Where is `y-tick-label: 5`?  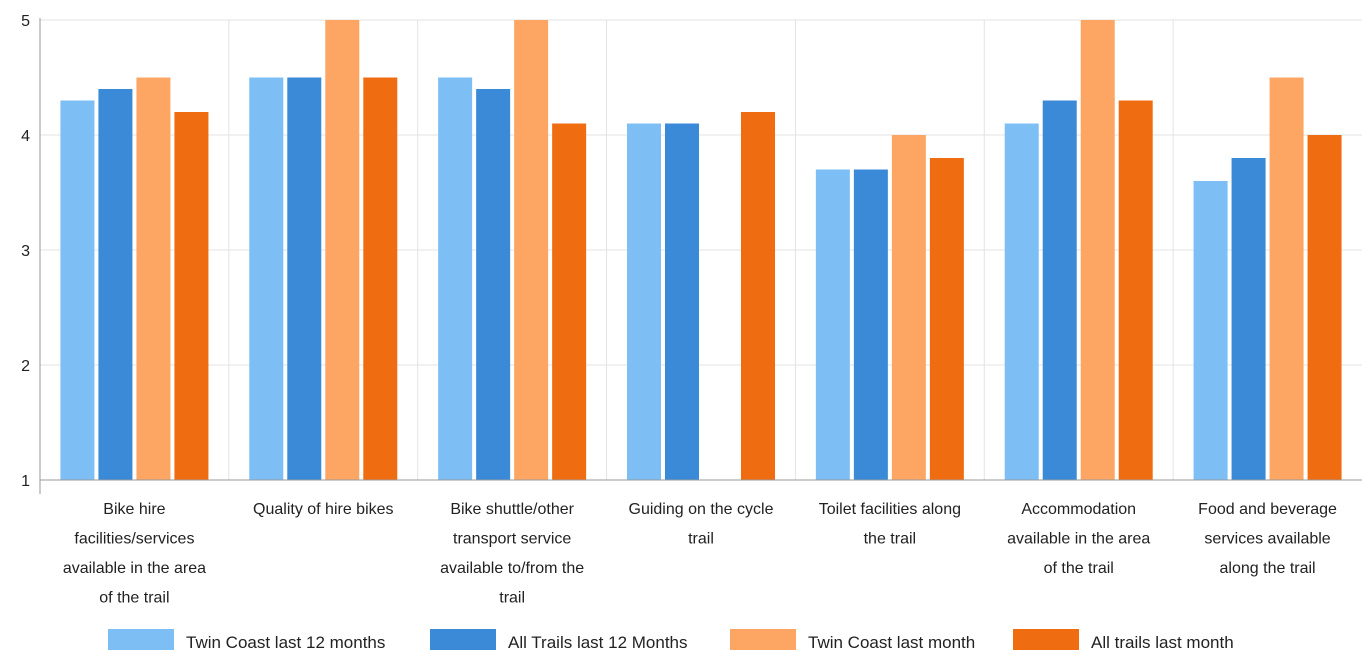
y-tick-label: 5 is located at coordinates (25, 21).